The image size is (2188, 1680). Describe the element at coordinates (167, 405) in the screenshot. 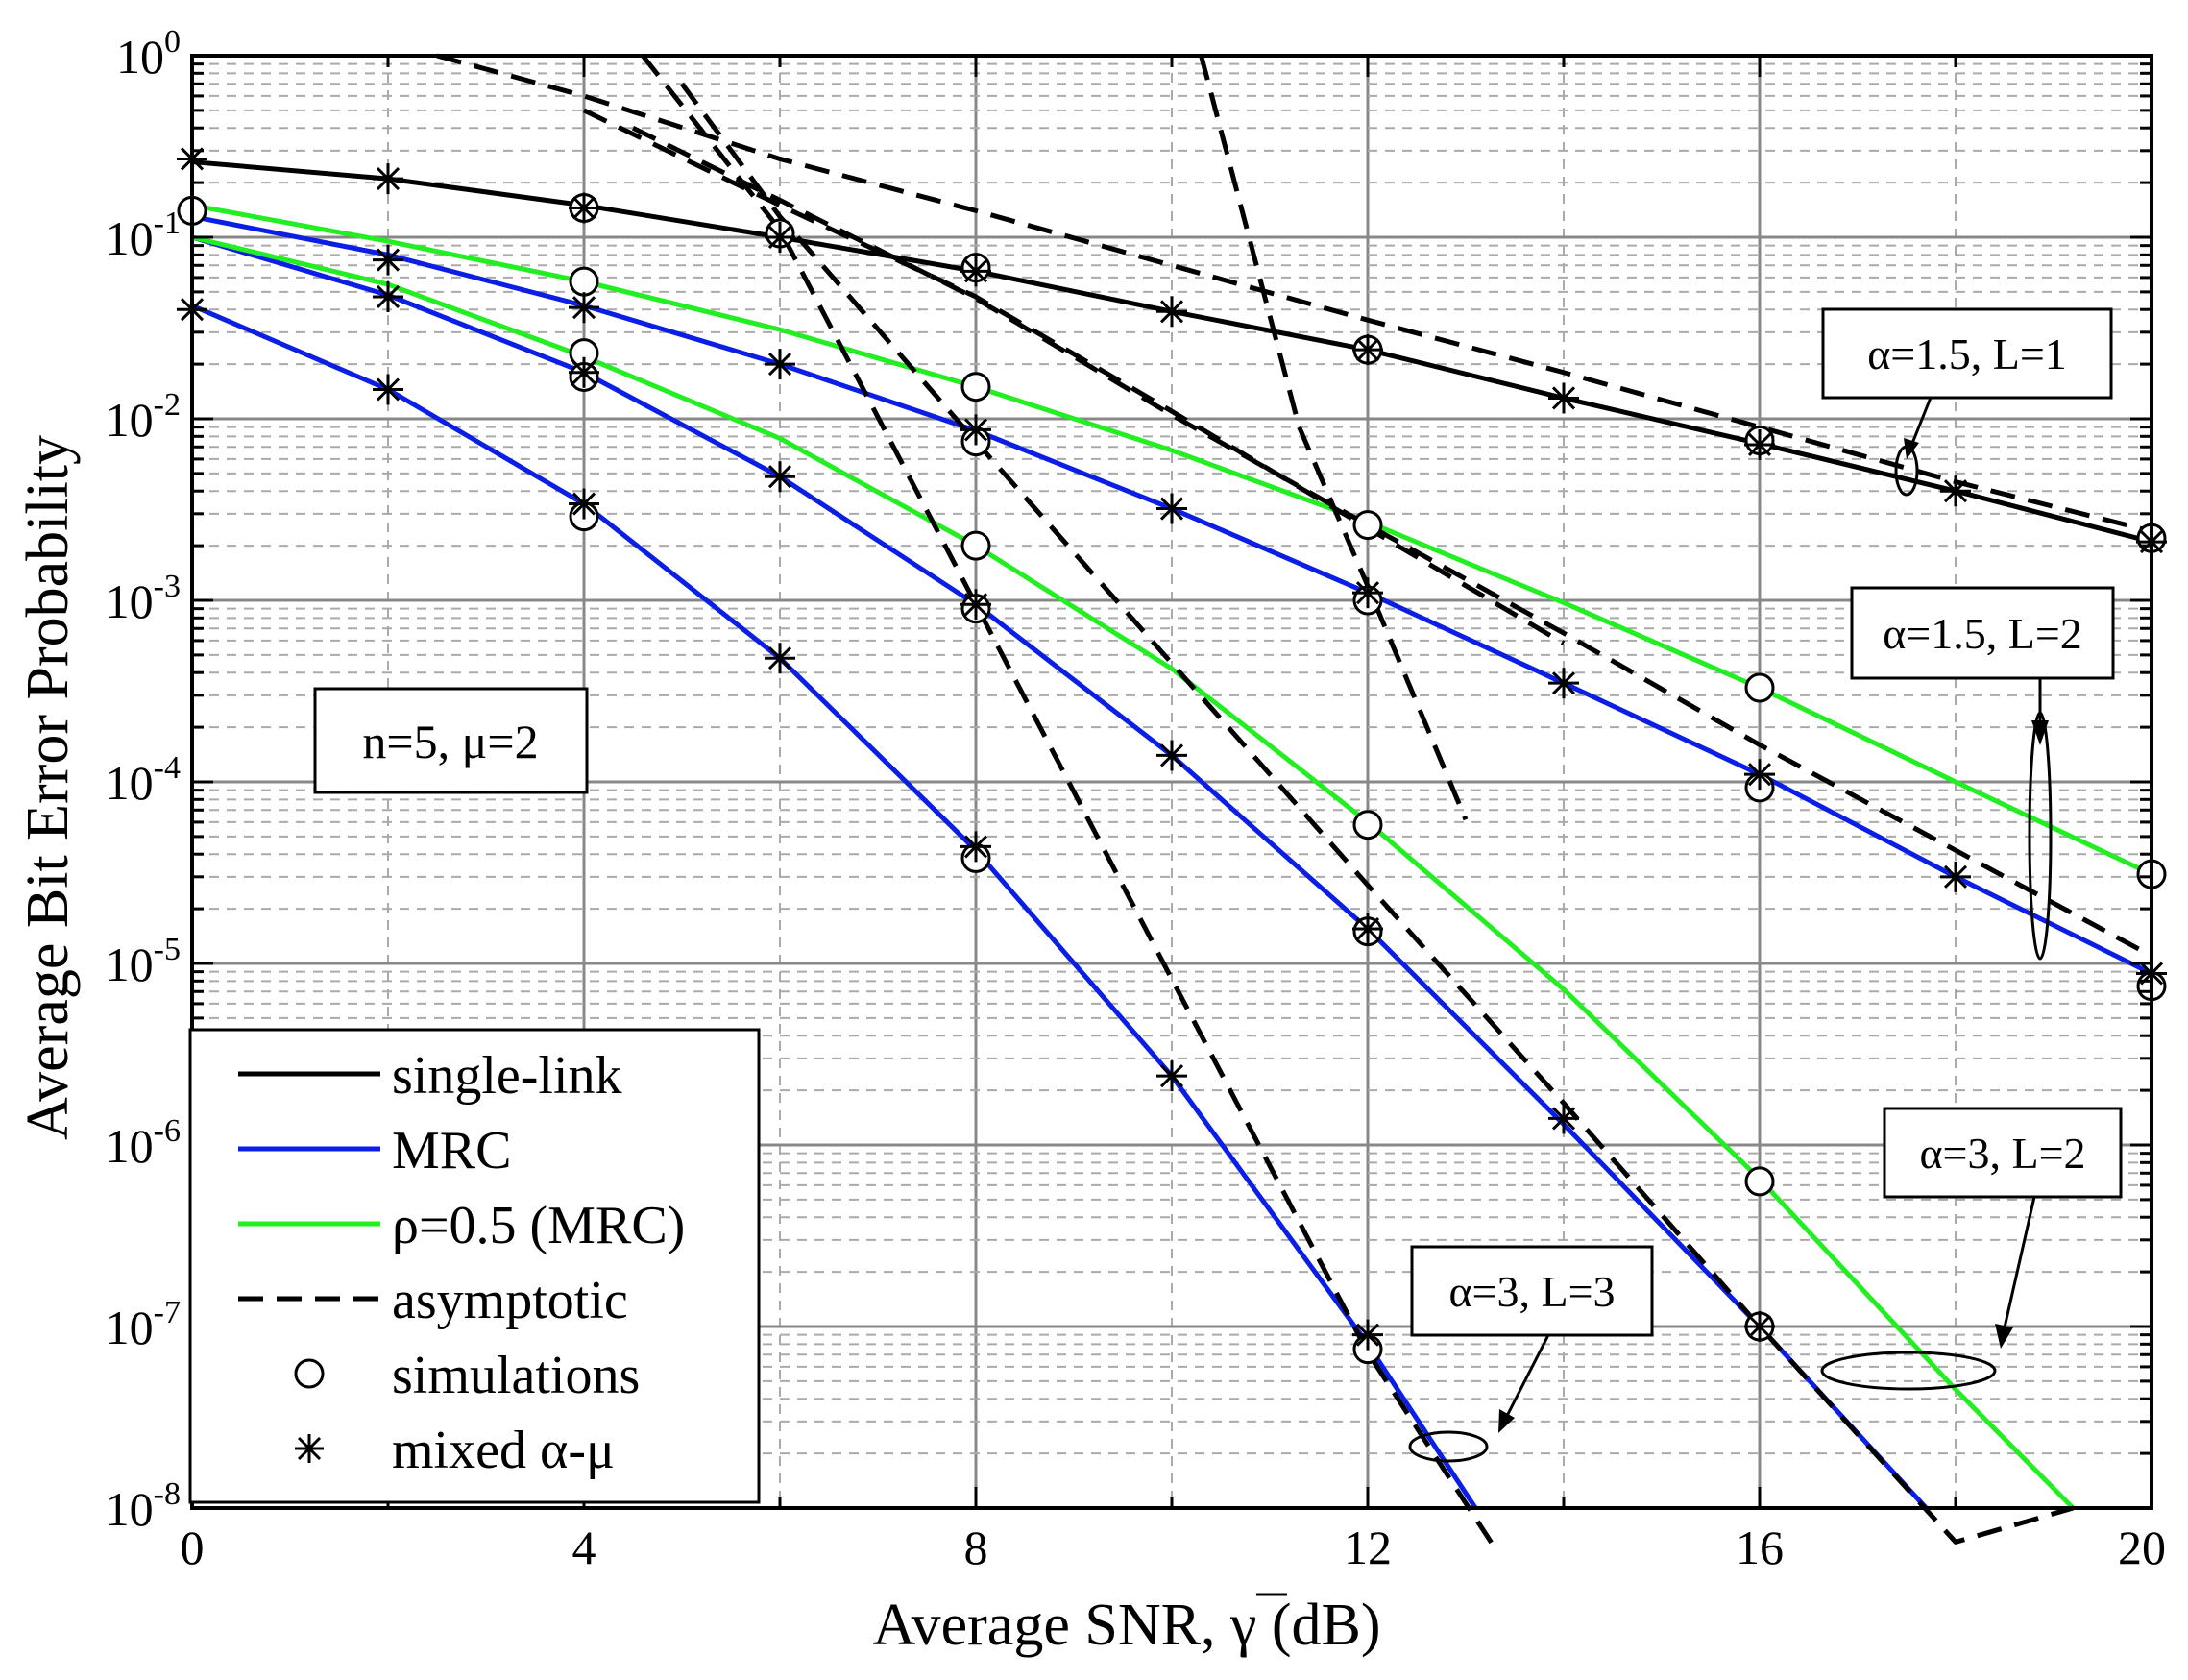

I see `y-tick-exponent: -2` at that location.